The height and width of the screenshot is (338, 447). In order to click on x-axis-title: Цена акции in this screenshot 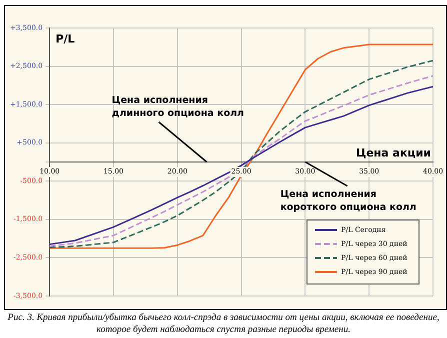, I will do `click(393, 153)`.